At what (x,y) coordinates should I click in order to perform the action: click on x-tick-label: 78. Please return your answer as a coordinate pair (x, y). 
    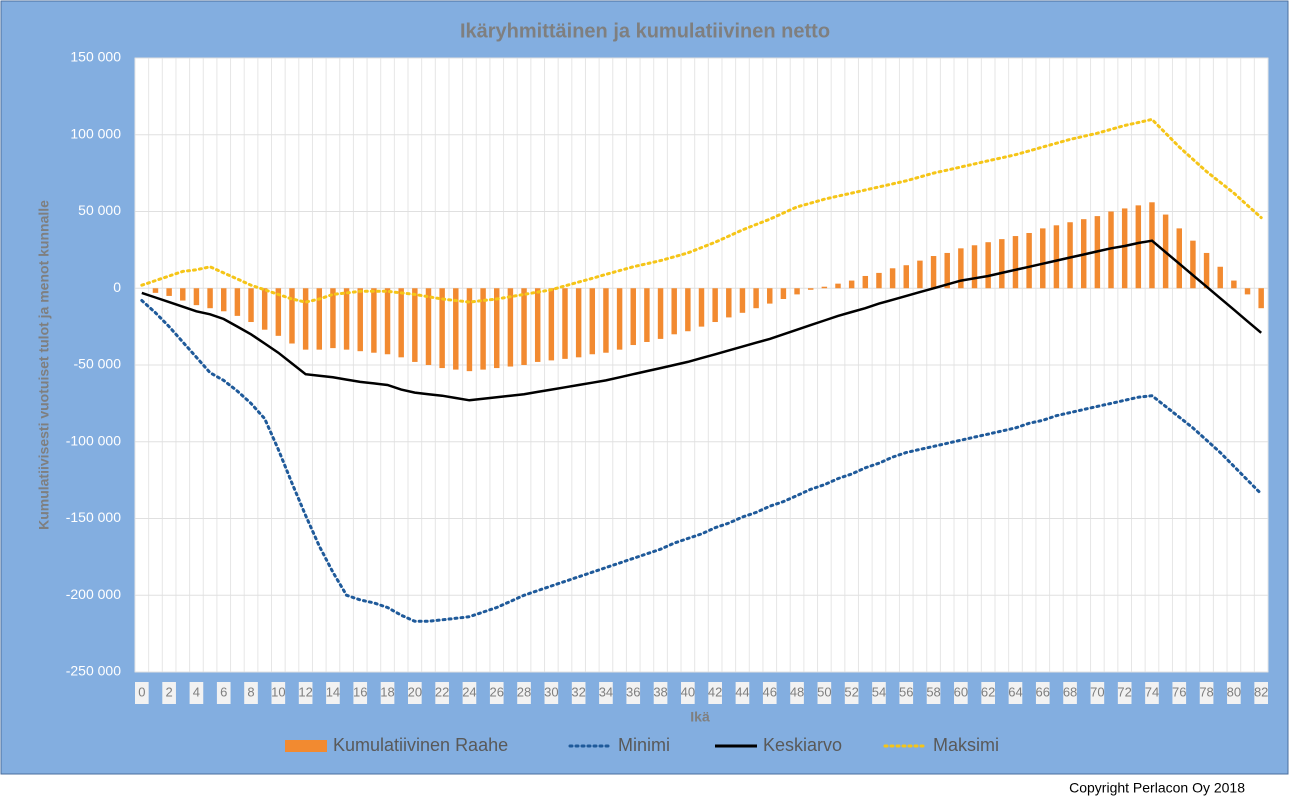
    Looking at the image, I should click on (1206, 691).